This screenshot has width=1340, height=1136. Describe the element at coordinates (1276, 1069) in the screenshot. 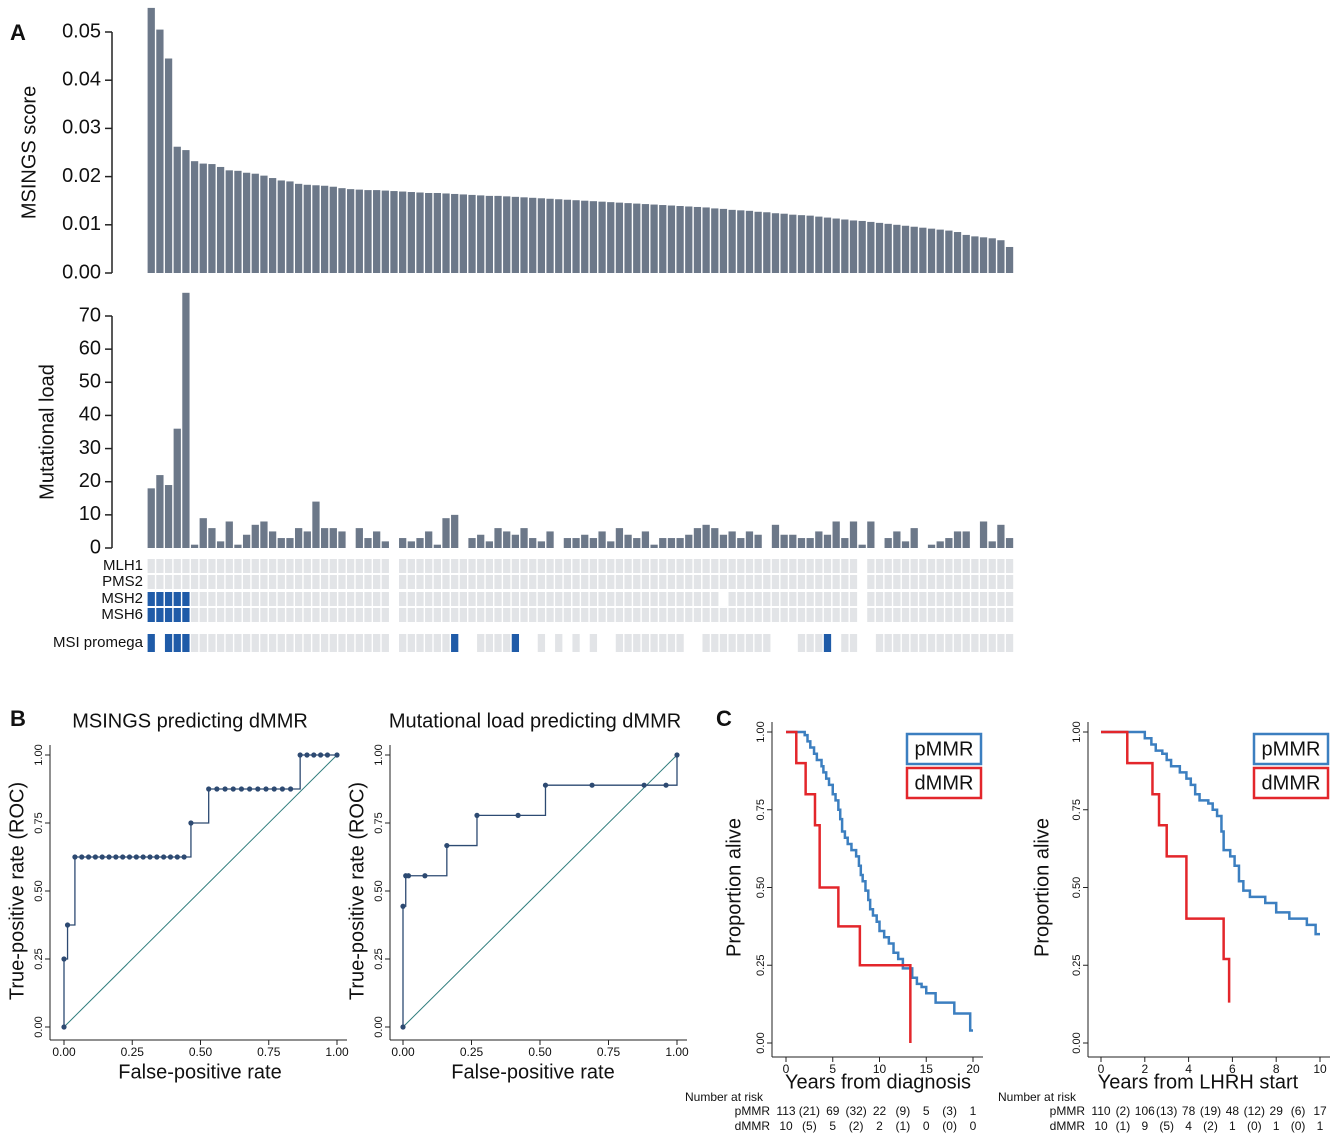

I see `x-tick-label: 8` at that location.